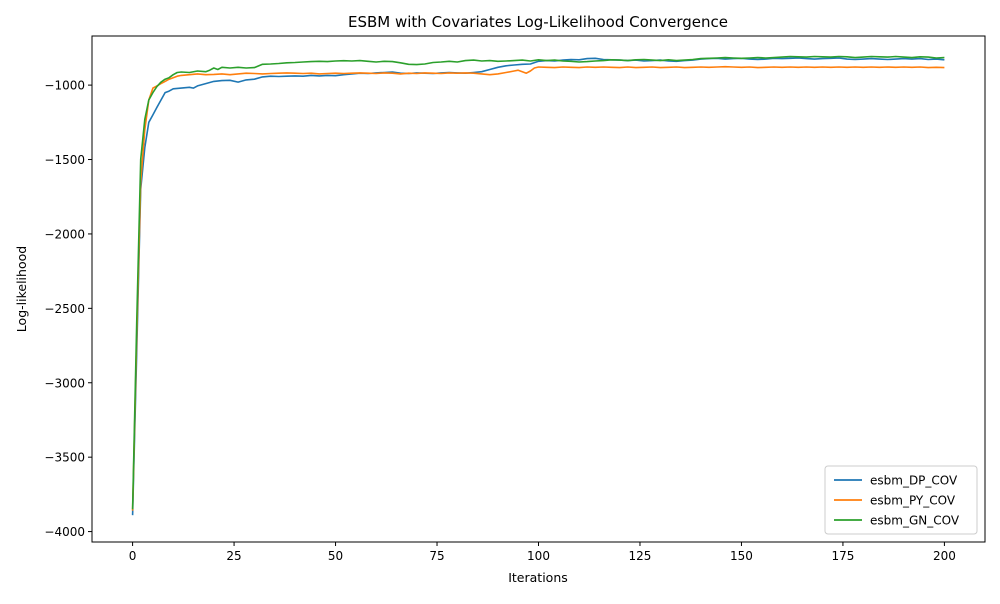 The height and width of the screenshot is (604, 1000). What do you see at coordinates (914, 481) in the screenshot?
I see `legend-label: esbm_DP_COV` at bounding box center [914, 481].